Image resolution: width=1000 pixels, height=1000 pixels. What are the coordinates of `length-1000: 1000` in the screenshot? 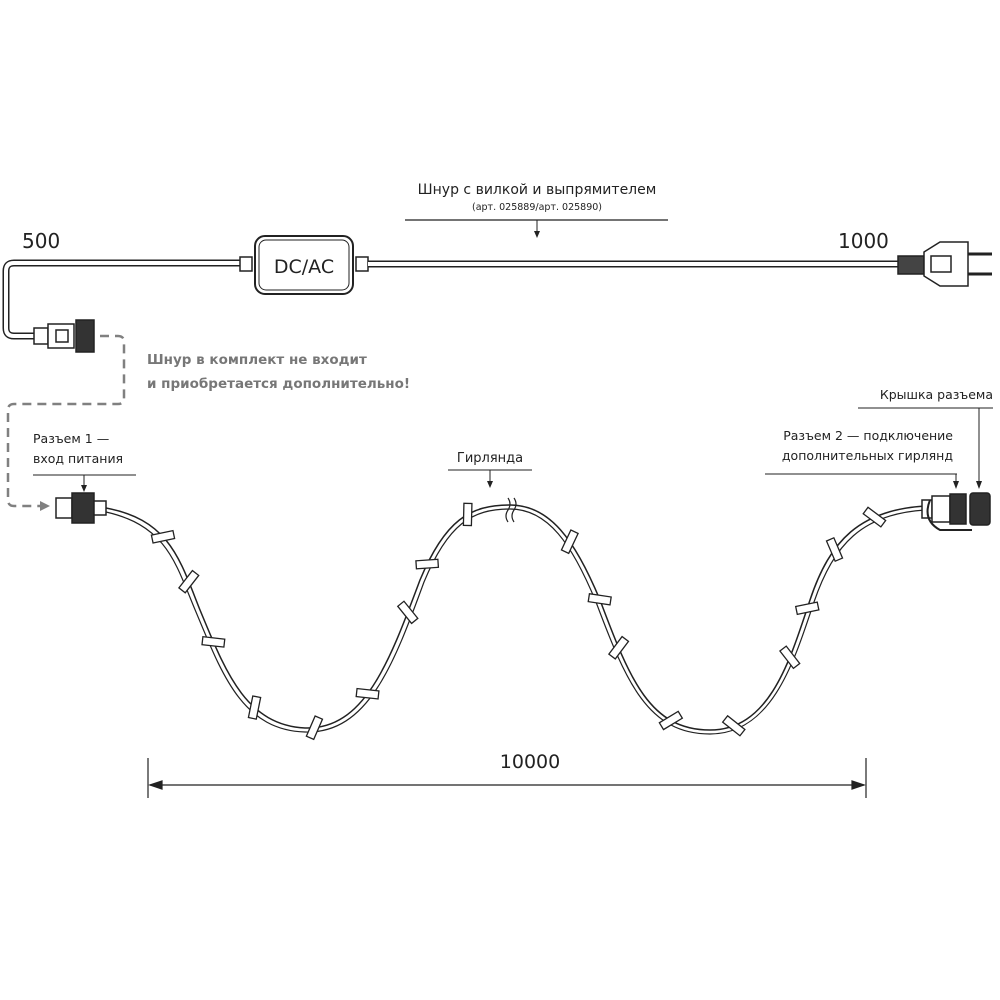 It's located at (863, 241).